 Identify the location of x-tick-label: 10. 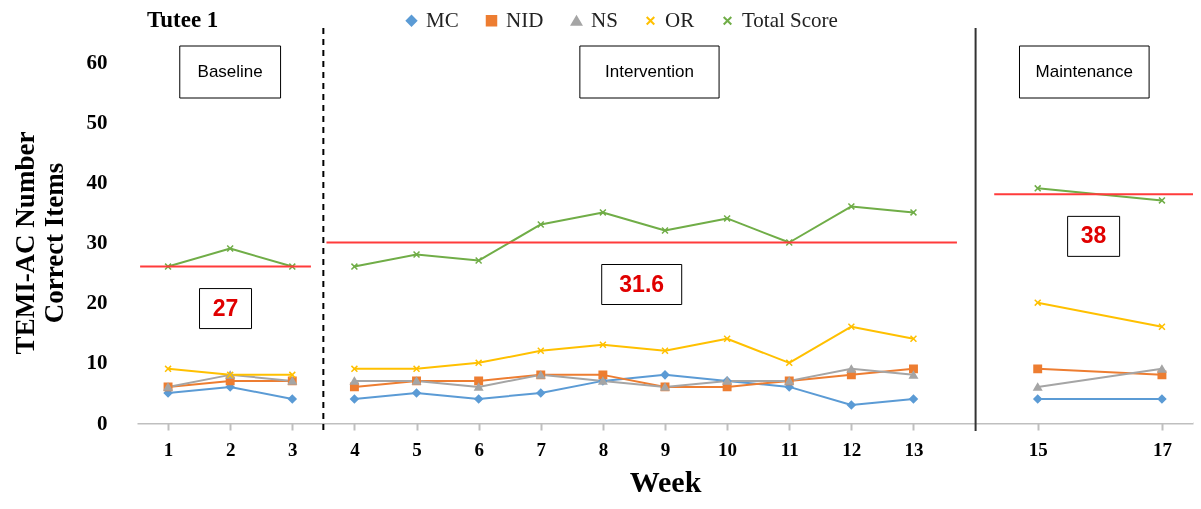
(728, 449).